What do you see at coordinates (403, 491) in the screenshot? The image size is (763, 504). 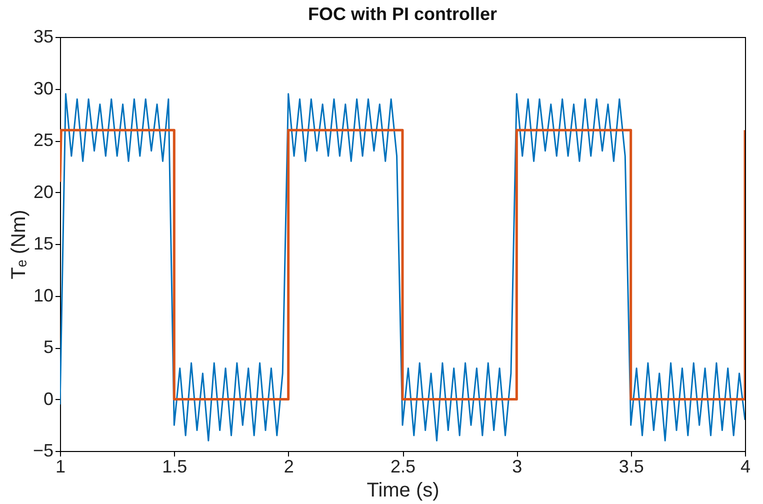 I see `x-axis-title: Time (s)` at bounding box center [403, 491].